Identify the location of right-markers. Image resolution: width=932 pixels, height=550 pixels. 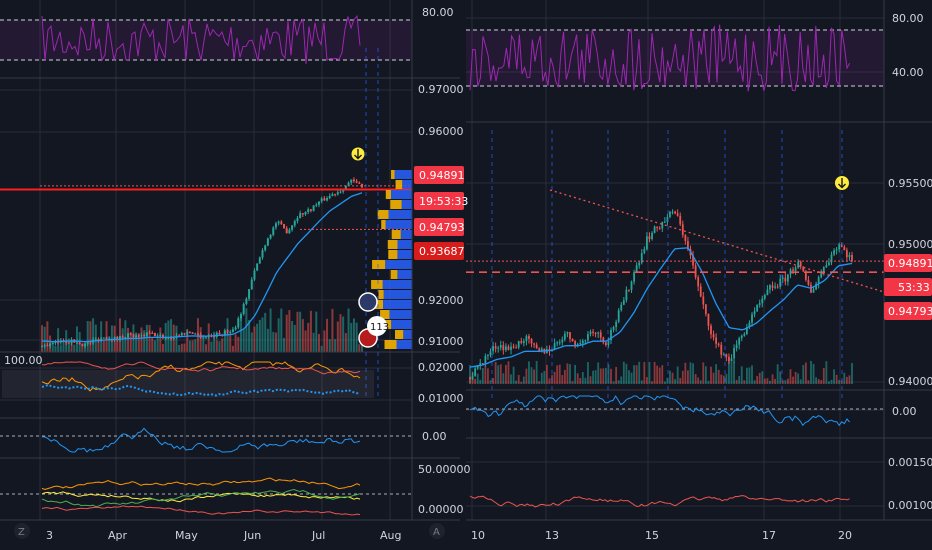
(842, 183).